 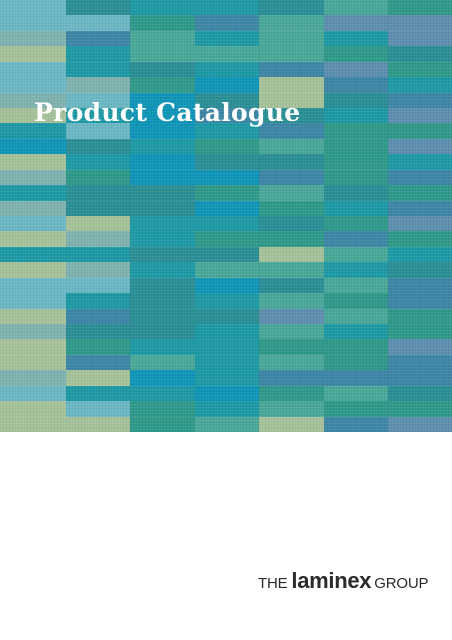 What do you see at coordinates (343, 583) in the screenshot?
I see `laminex-group-logo: THE laminex GROUP` at bounding box center [343, 583].